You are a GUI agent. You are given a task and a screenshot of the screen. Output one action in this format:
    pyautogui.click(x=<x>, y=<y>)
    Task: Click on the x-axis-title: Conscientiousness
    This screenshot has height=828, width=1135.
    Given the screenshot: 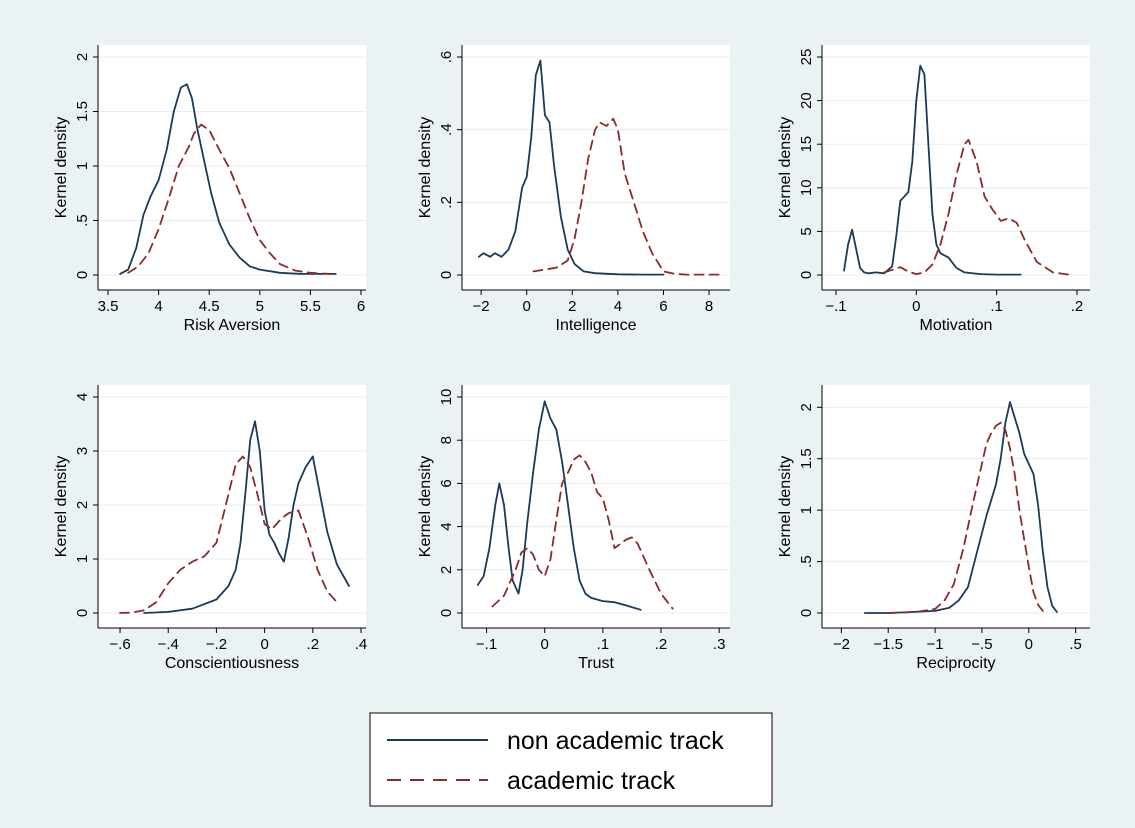 What is the action you would take?
    pyautogui.click(x=232, y=663)
    